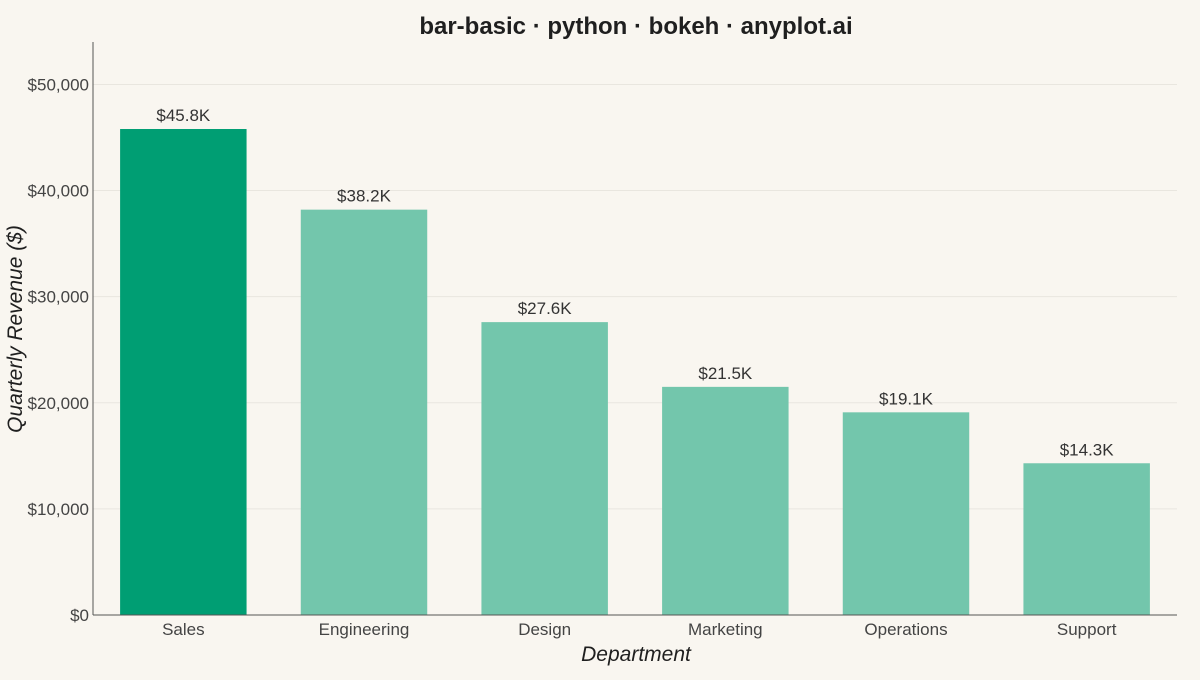 This screenshot has width=1200, height=680. I want to click on x-tick-label: Design, so click(544, 629).